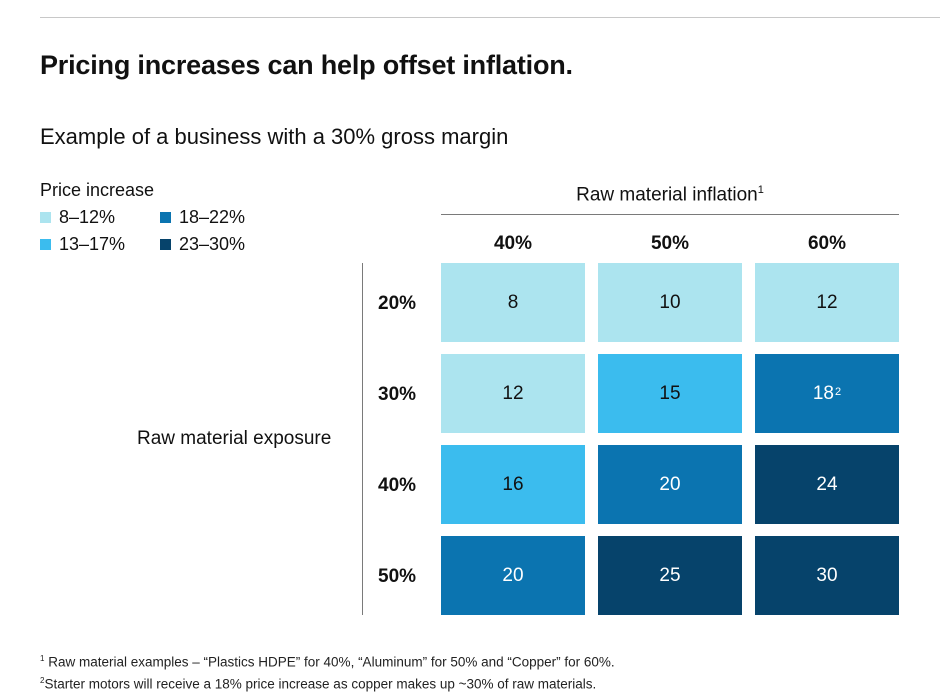 Image resolution: width=943 pixels, height=700 pixels. I want to click on y-axis-label: Raw material exposure, so click(234, 438).